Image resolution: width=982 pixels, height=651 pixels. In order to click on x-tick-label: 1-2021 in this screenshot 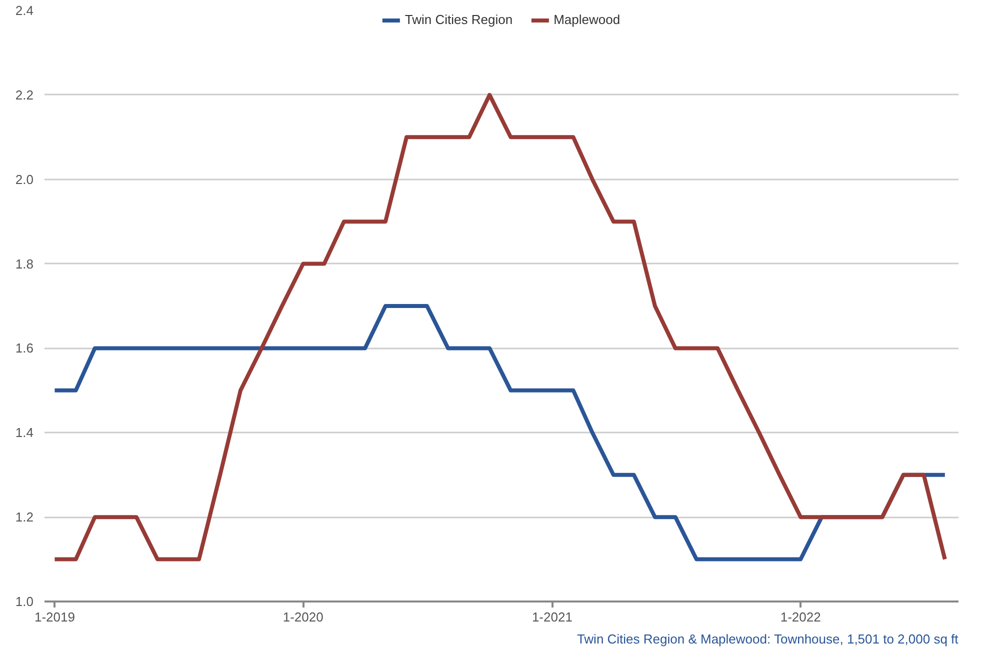, I will do `click(552, 617)`.